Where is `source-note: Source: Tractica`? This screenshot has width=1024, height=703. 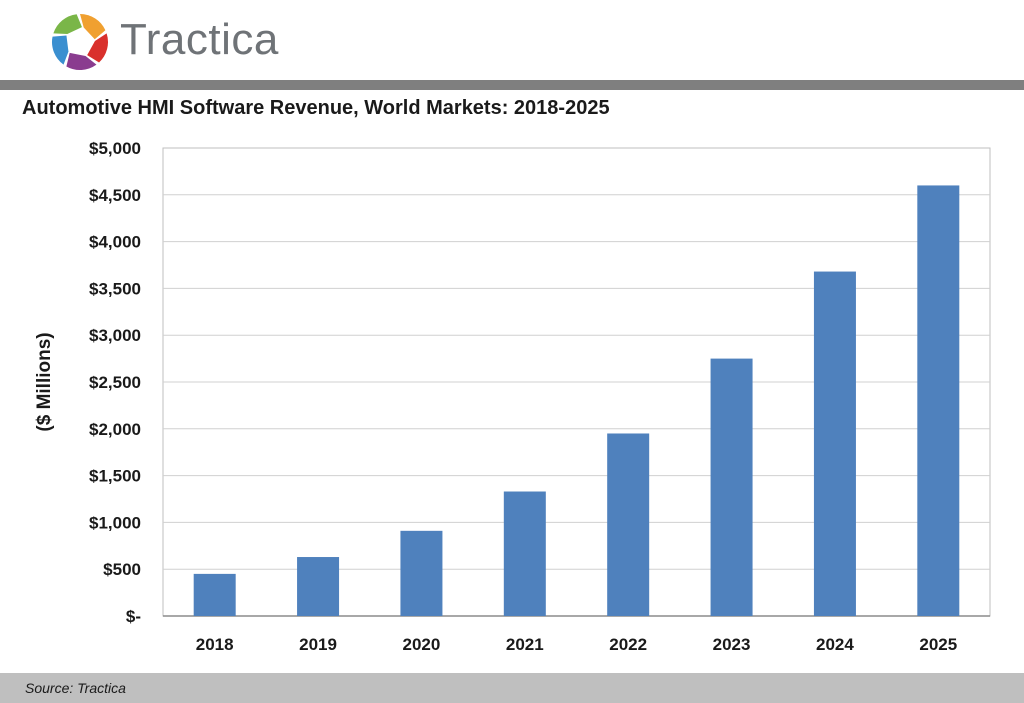 source-note: Source: Tractica is located at coordinates (75, 688).